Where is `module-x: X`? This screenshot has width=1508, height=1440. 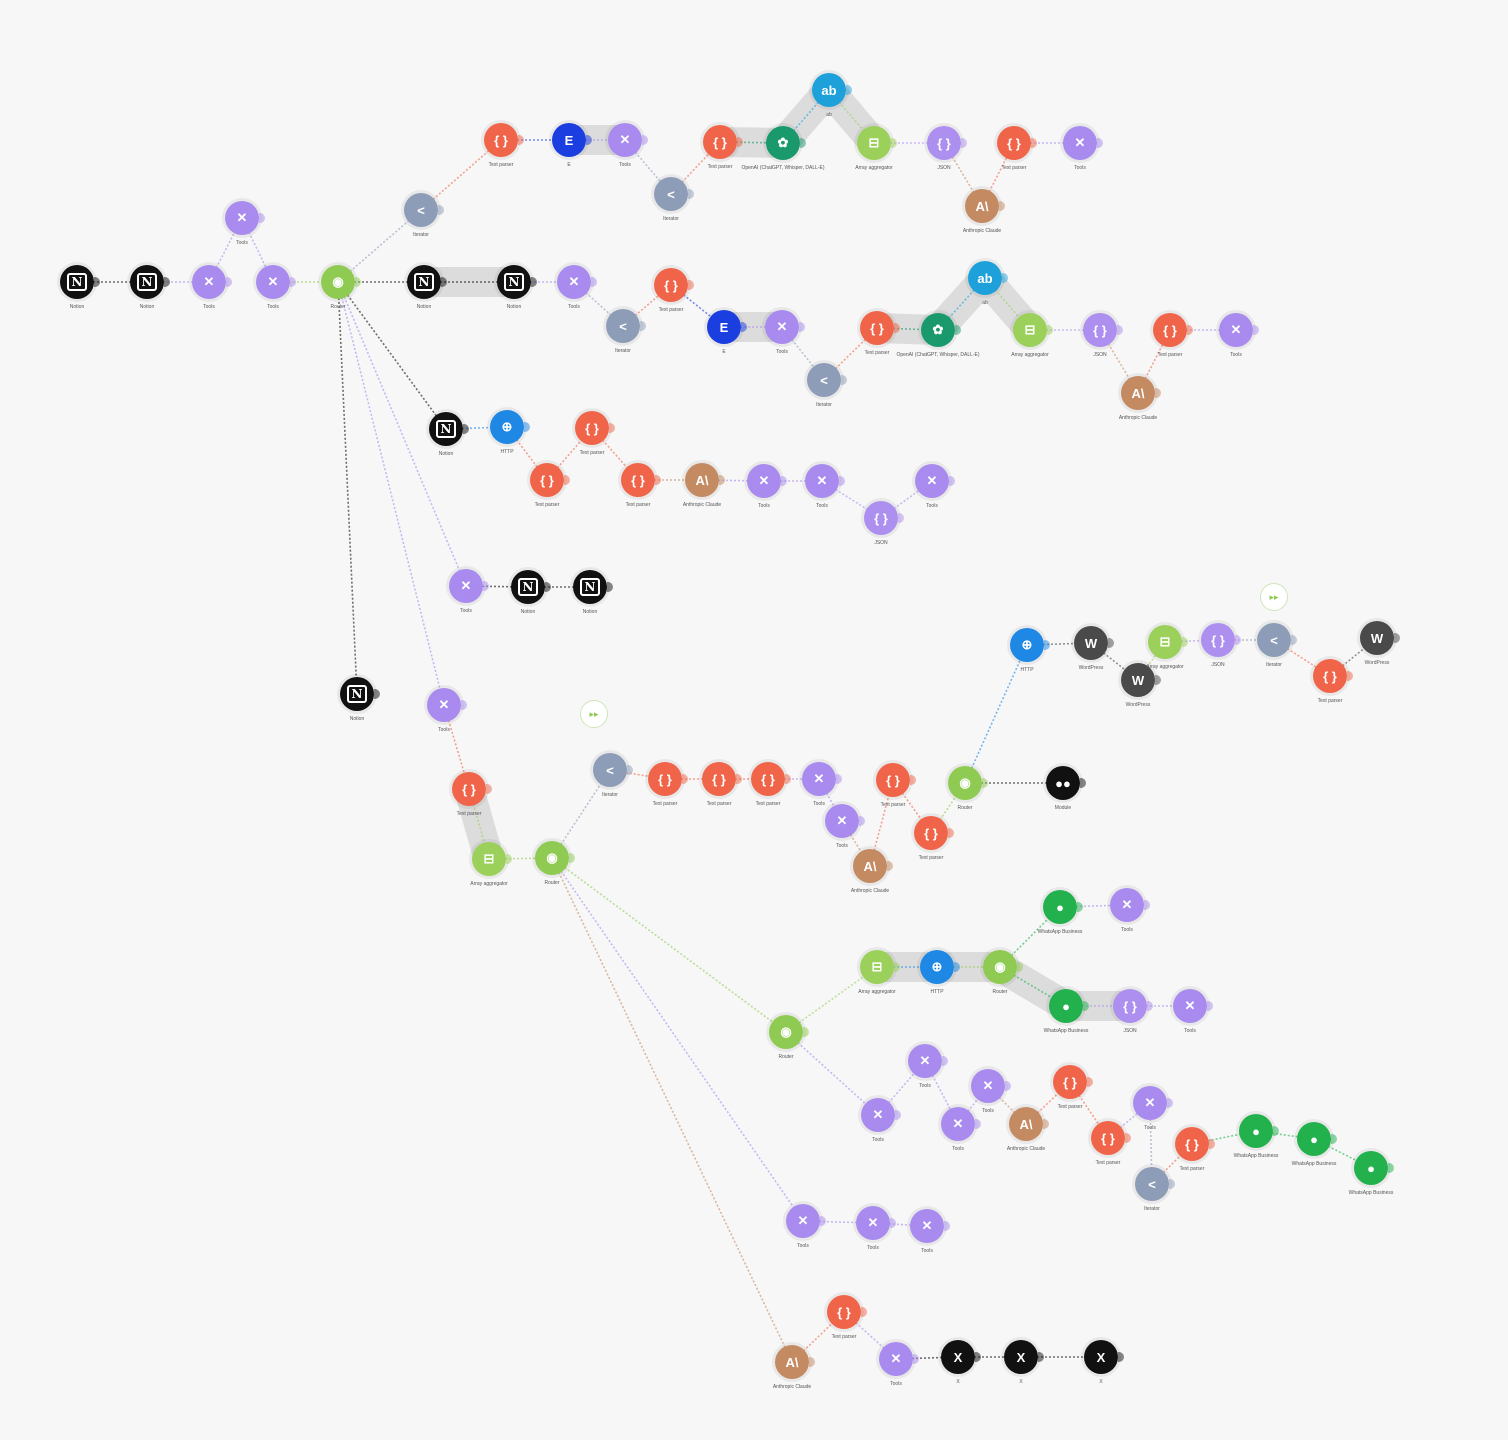 module-x: X is located at coordinates (1024, 1357).